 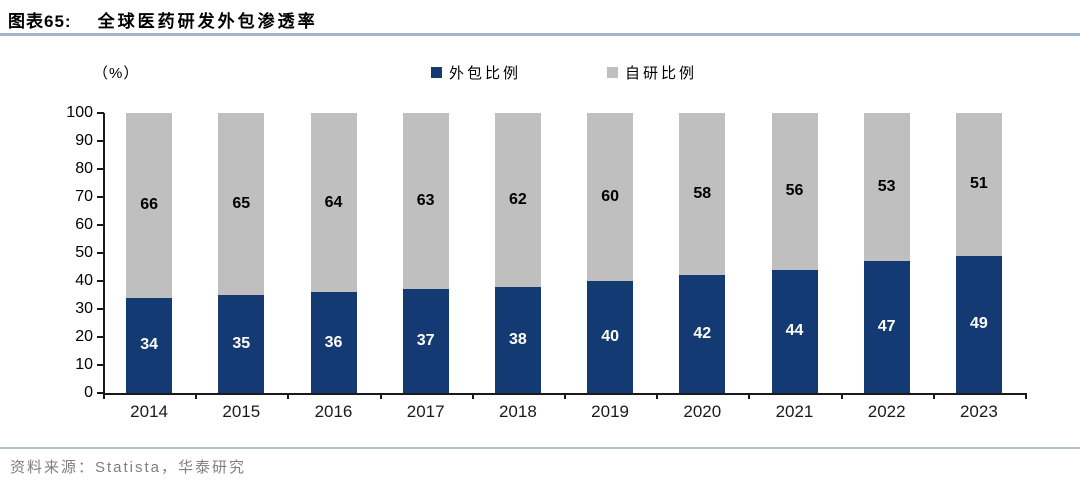 What do you see at coordinates (540, 34) in the screenshot?
I see `title-divider` at bounding box center [540, 34].